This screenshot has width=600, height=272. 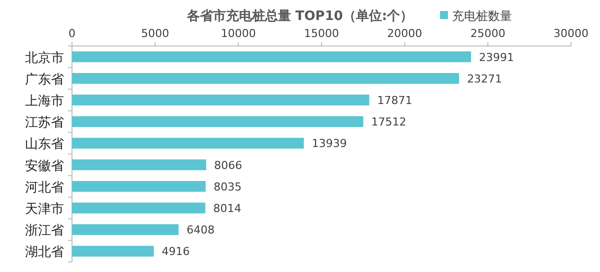 I want to click on y-tick-label: 上海市, so click(x=44, y=101).